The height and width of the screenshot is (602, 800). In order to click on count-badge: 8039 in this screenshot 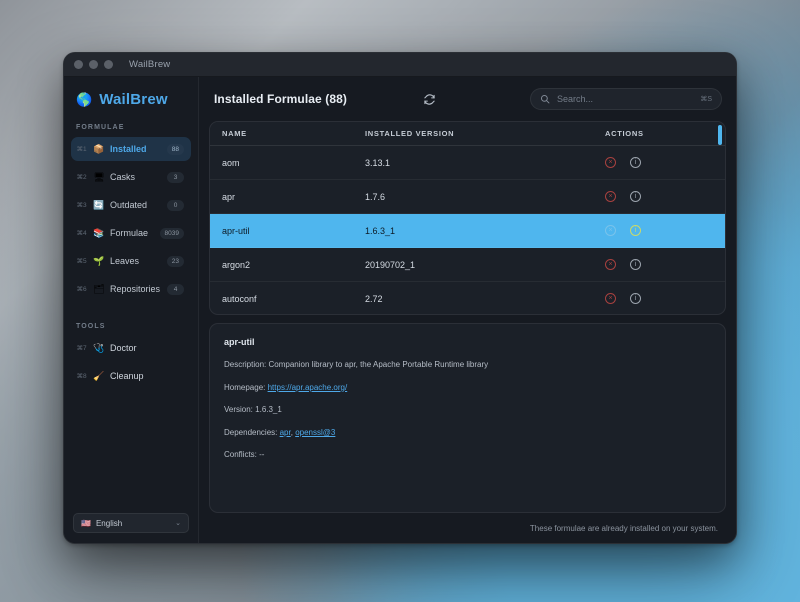, I will do `click(171, 233)`.